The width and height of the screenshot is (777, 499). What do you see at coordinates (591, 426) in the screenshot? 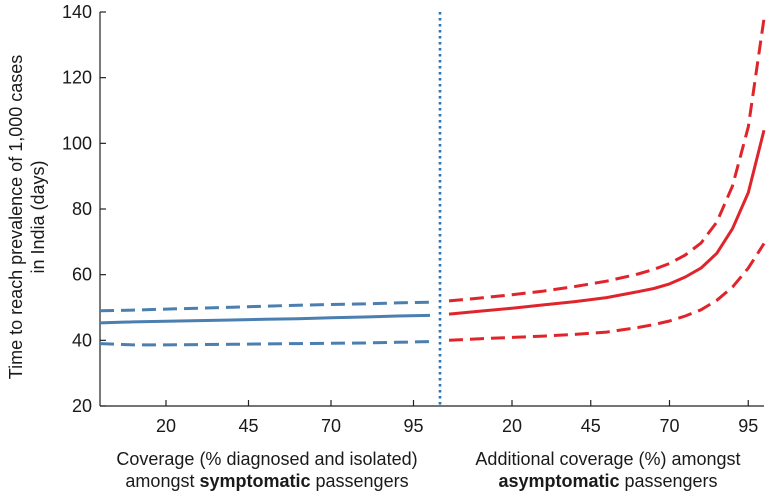
I see `asymptomatic-x-tick-label-45: 45` at bounding box center [591, 426].